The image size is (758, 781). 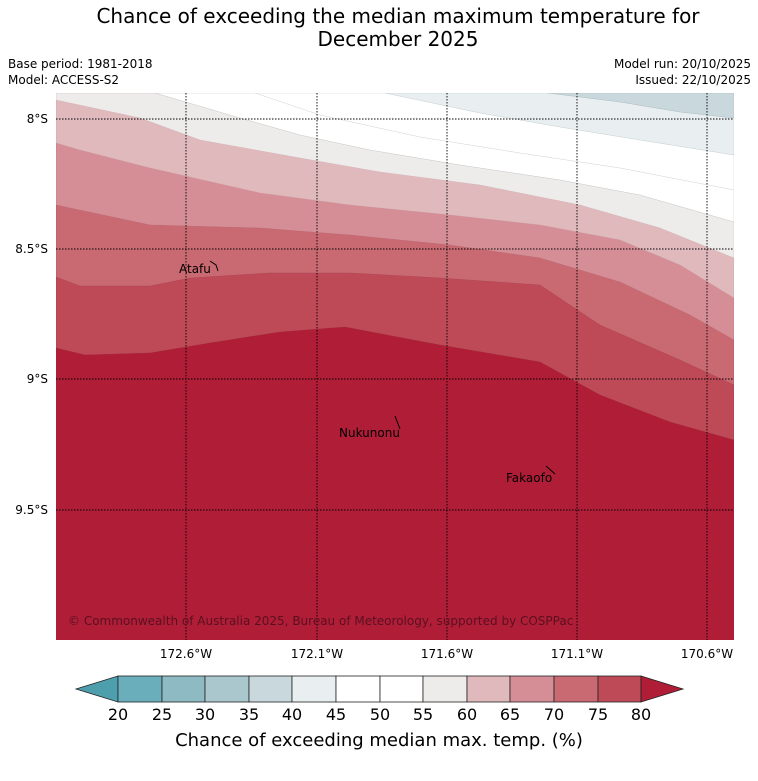 I want to click on colorbar-upper-extend, so click(x=662, y=689).